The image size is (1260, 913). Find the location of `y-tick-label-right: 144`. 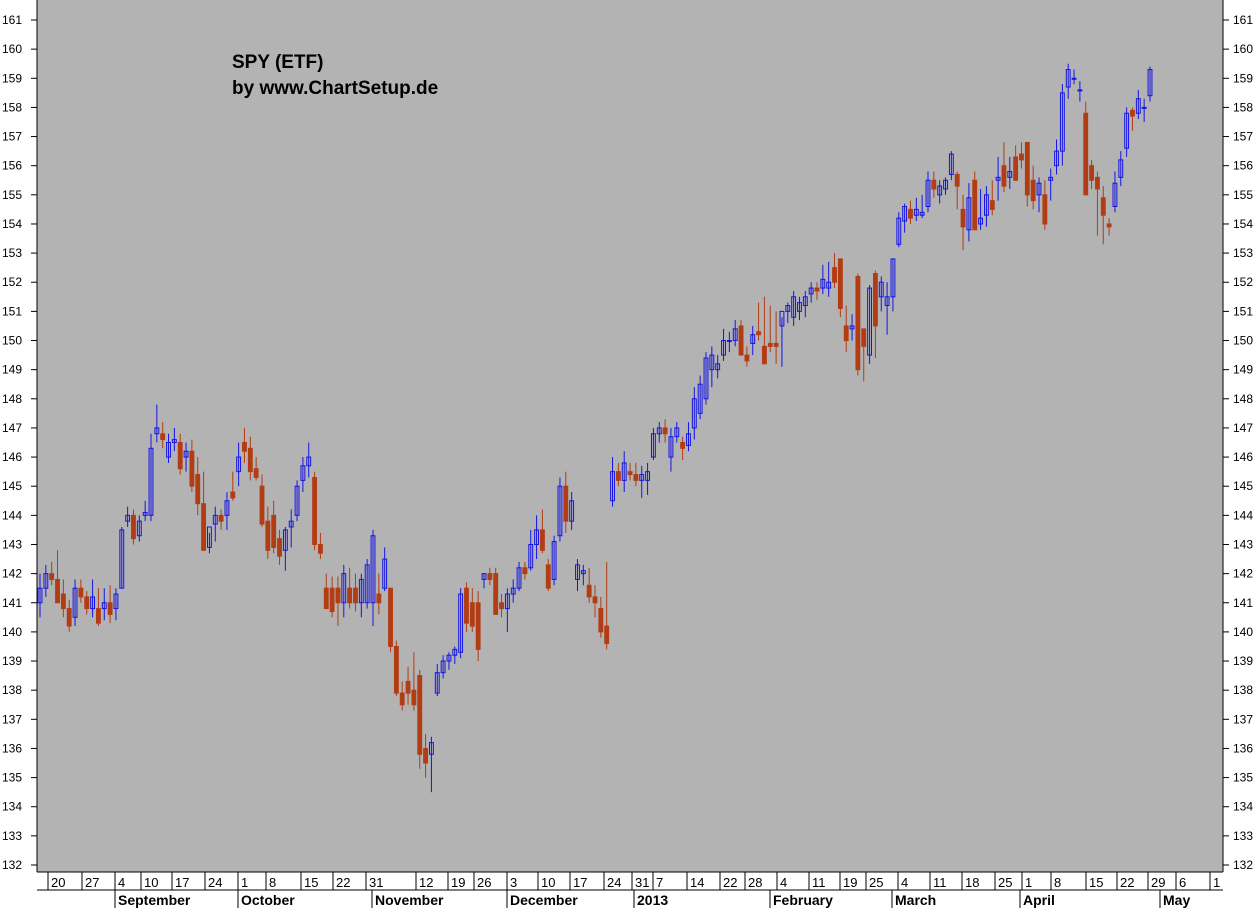

y-tick-label-right: 144 is located at coordinates (1243, 515).